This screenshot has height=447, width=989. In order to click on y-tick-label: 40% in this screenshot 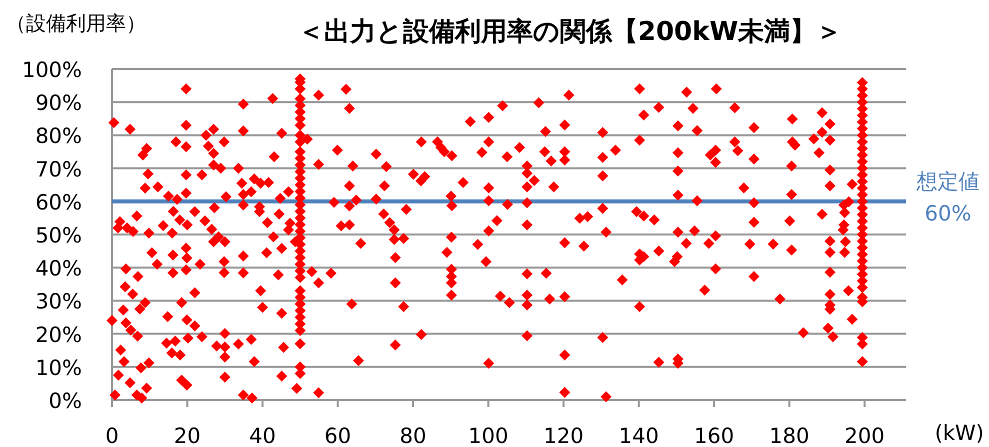, I will do `click(58, 268)`.